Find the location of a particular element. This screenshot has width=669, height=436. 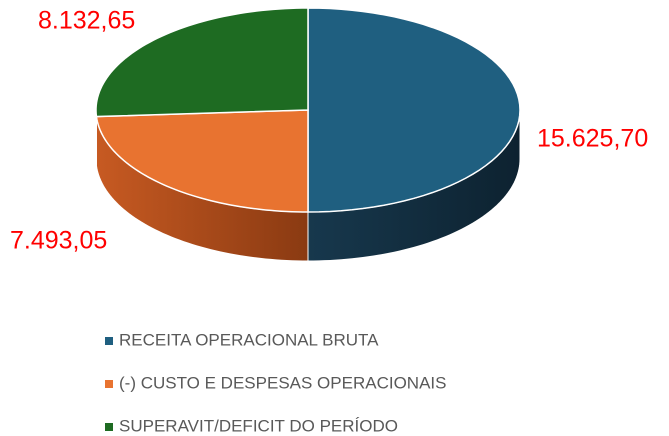

data-label: 15.625,70 is located at coordinates (592, 139).